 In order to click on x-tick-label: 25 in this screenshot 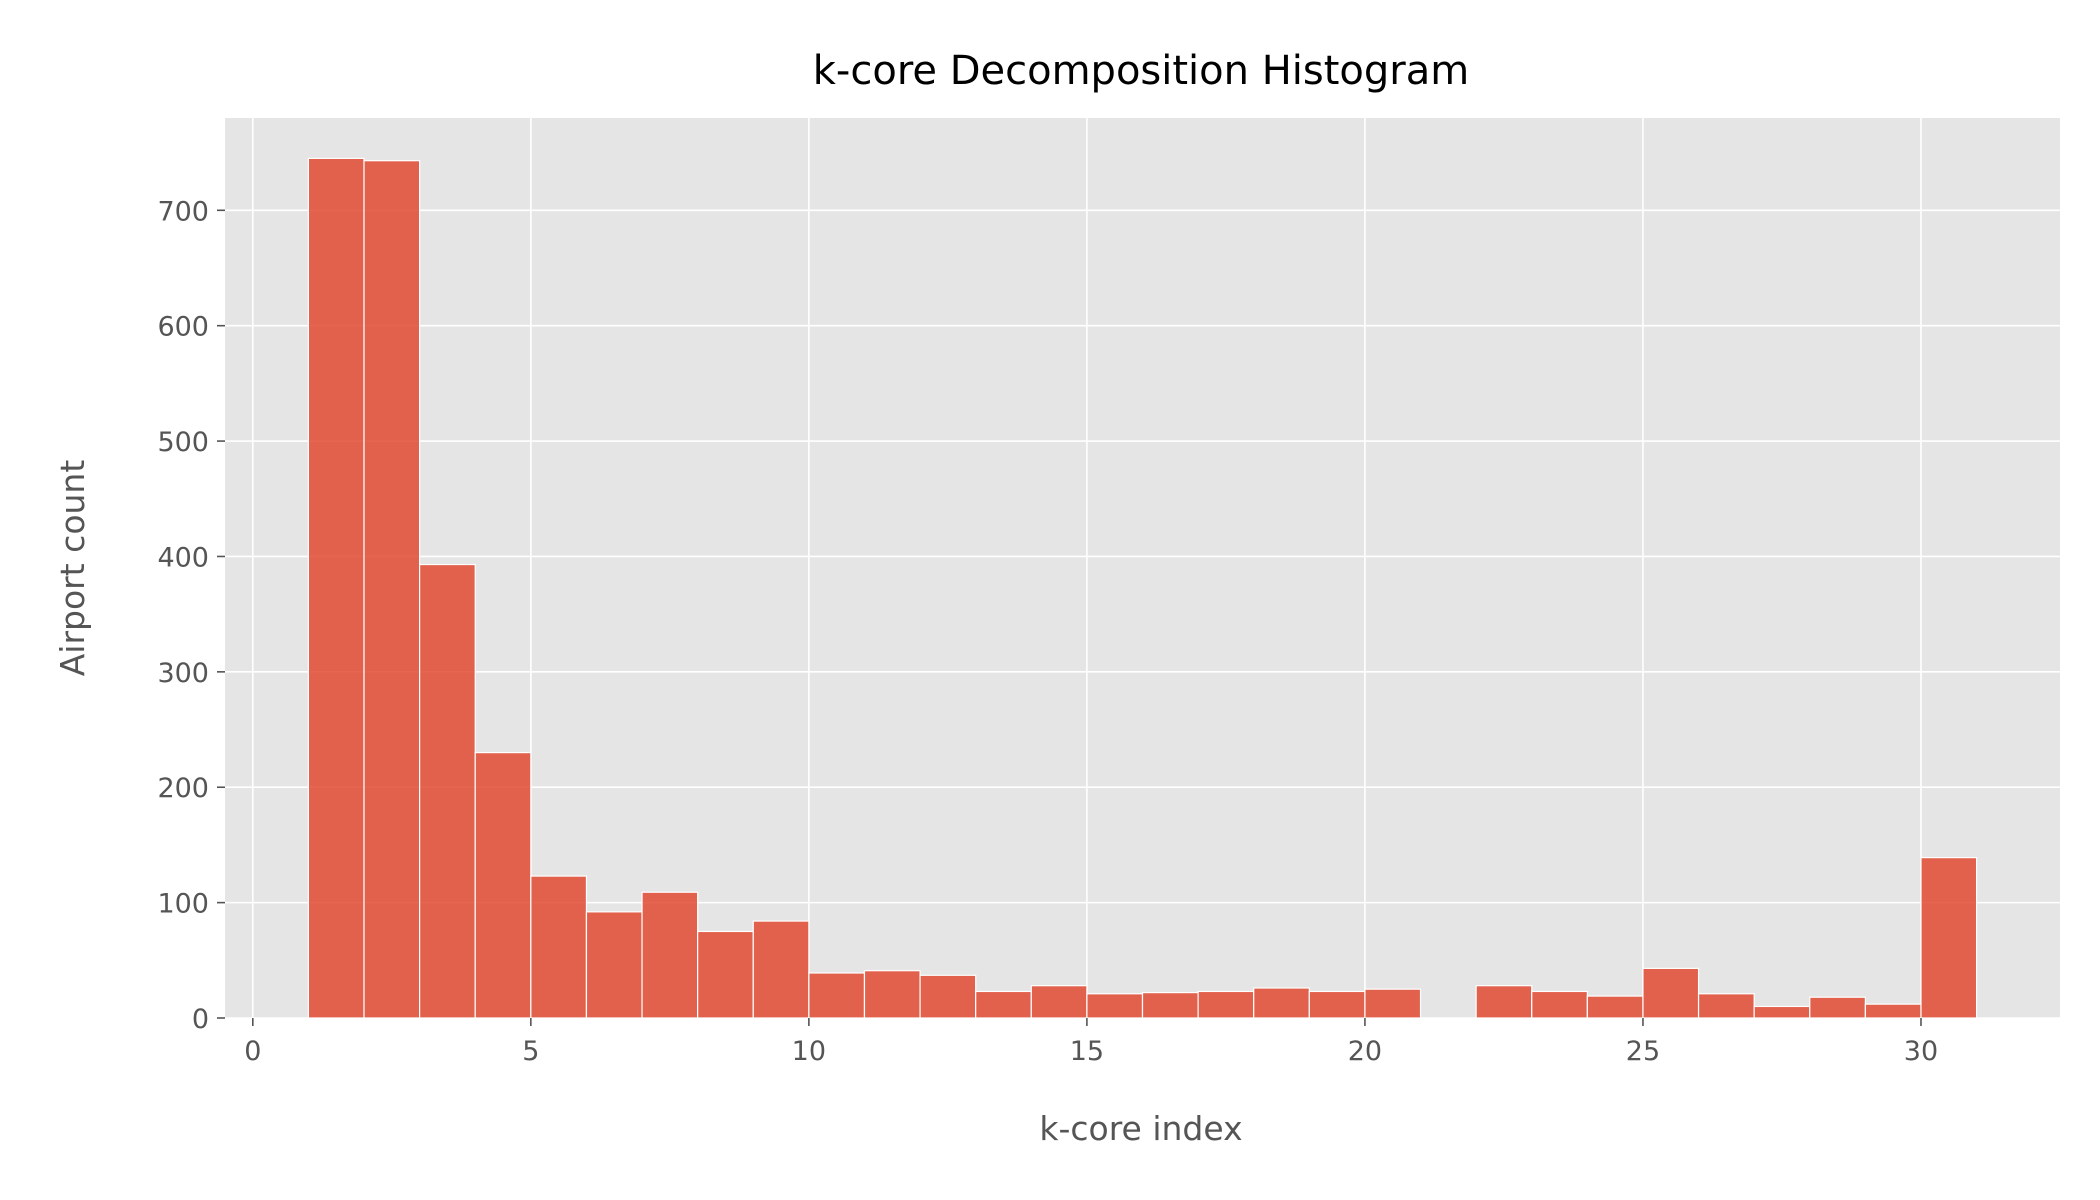, I will do `click(1643, 1051)`.